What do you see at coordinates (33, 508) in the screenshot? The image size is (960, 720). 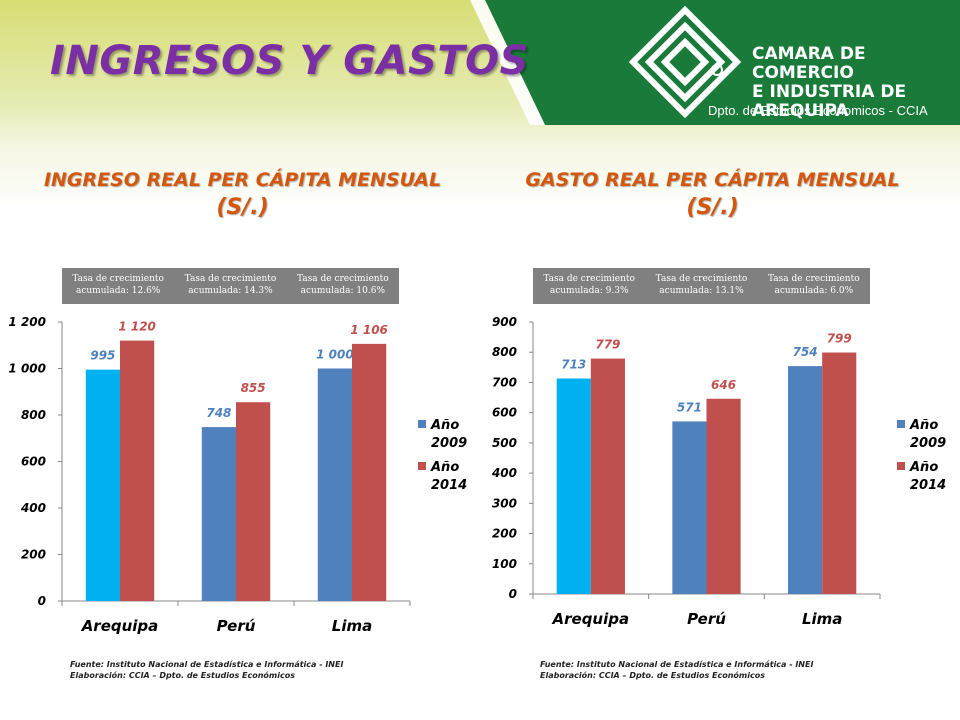 I see `income-y-tick-label: 400` at bounding box center [33, 508].